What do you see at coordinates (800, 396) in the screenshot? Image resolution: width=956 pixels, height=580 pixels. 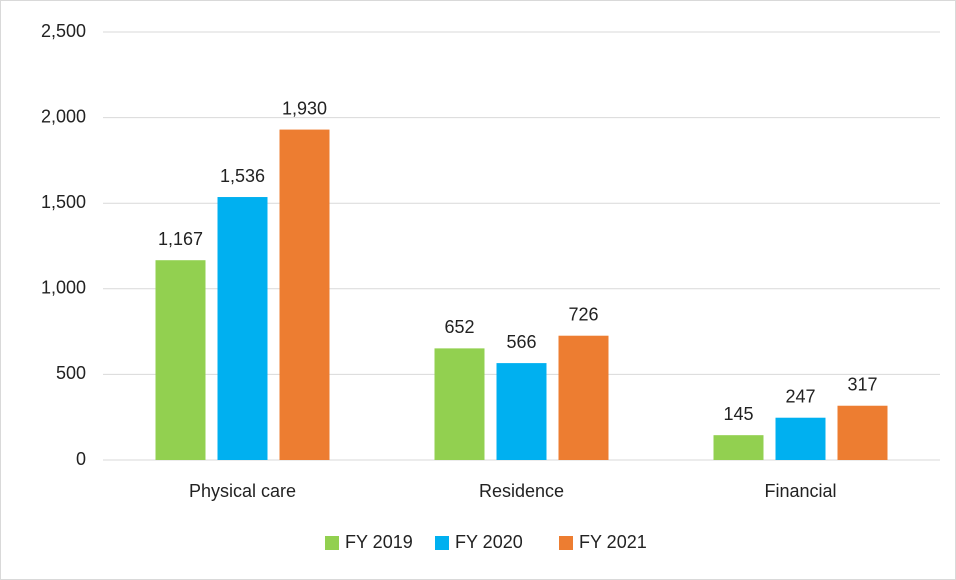 I see `data-label: 247` at bounding box center [800, 396].